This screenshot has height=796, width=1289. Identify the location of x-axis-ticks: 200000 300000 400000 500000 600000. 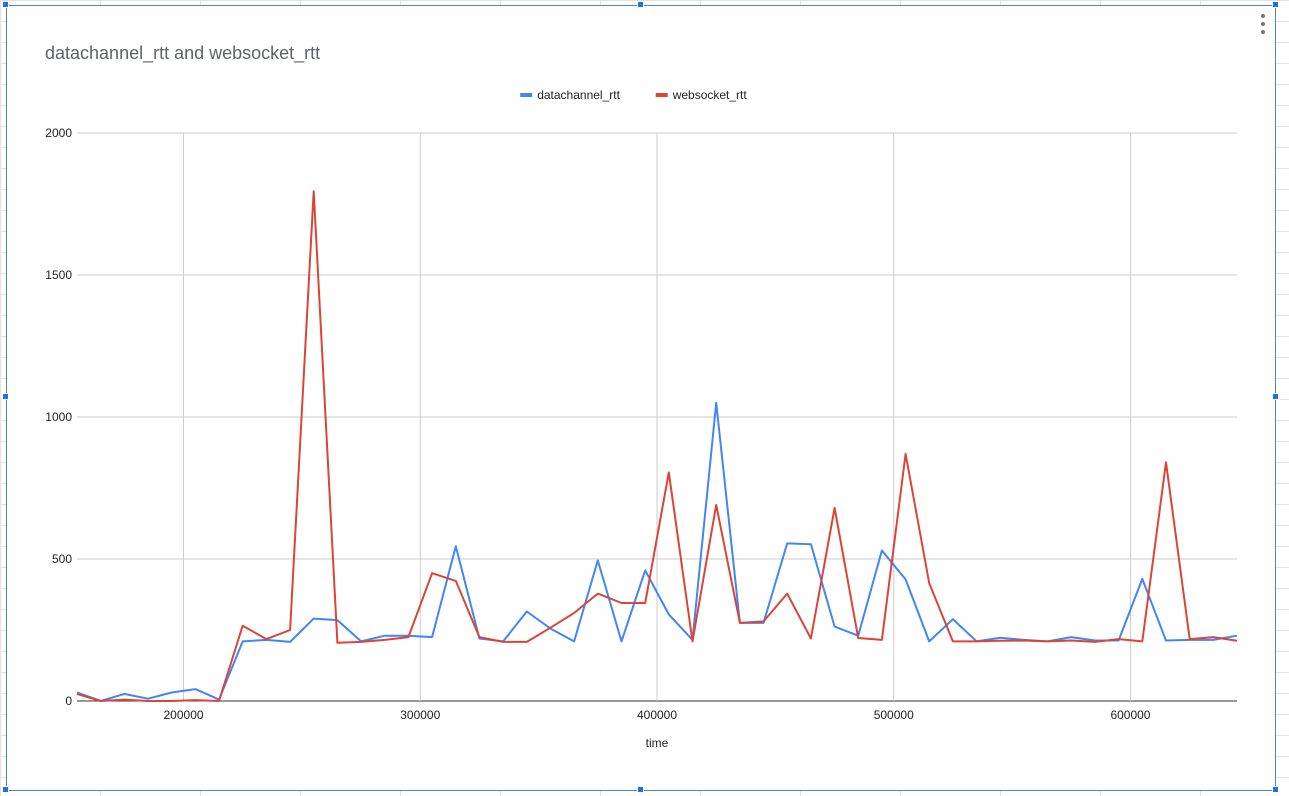
(657, 715).